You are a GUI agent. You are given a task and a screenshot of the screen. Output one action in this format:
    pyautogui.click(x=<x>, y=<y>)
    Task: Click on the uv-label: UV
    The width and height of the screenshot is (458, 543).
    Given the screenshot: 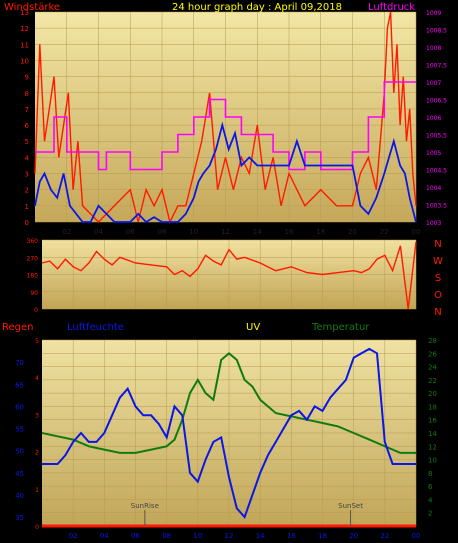 What is the action you would take?
    pyautogui.click(x=253, y=327)
    